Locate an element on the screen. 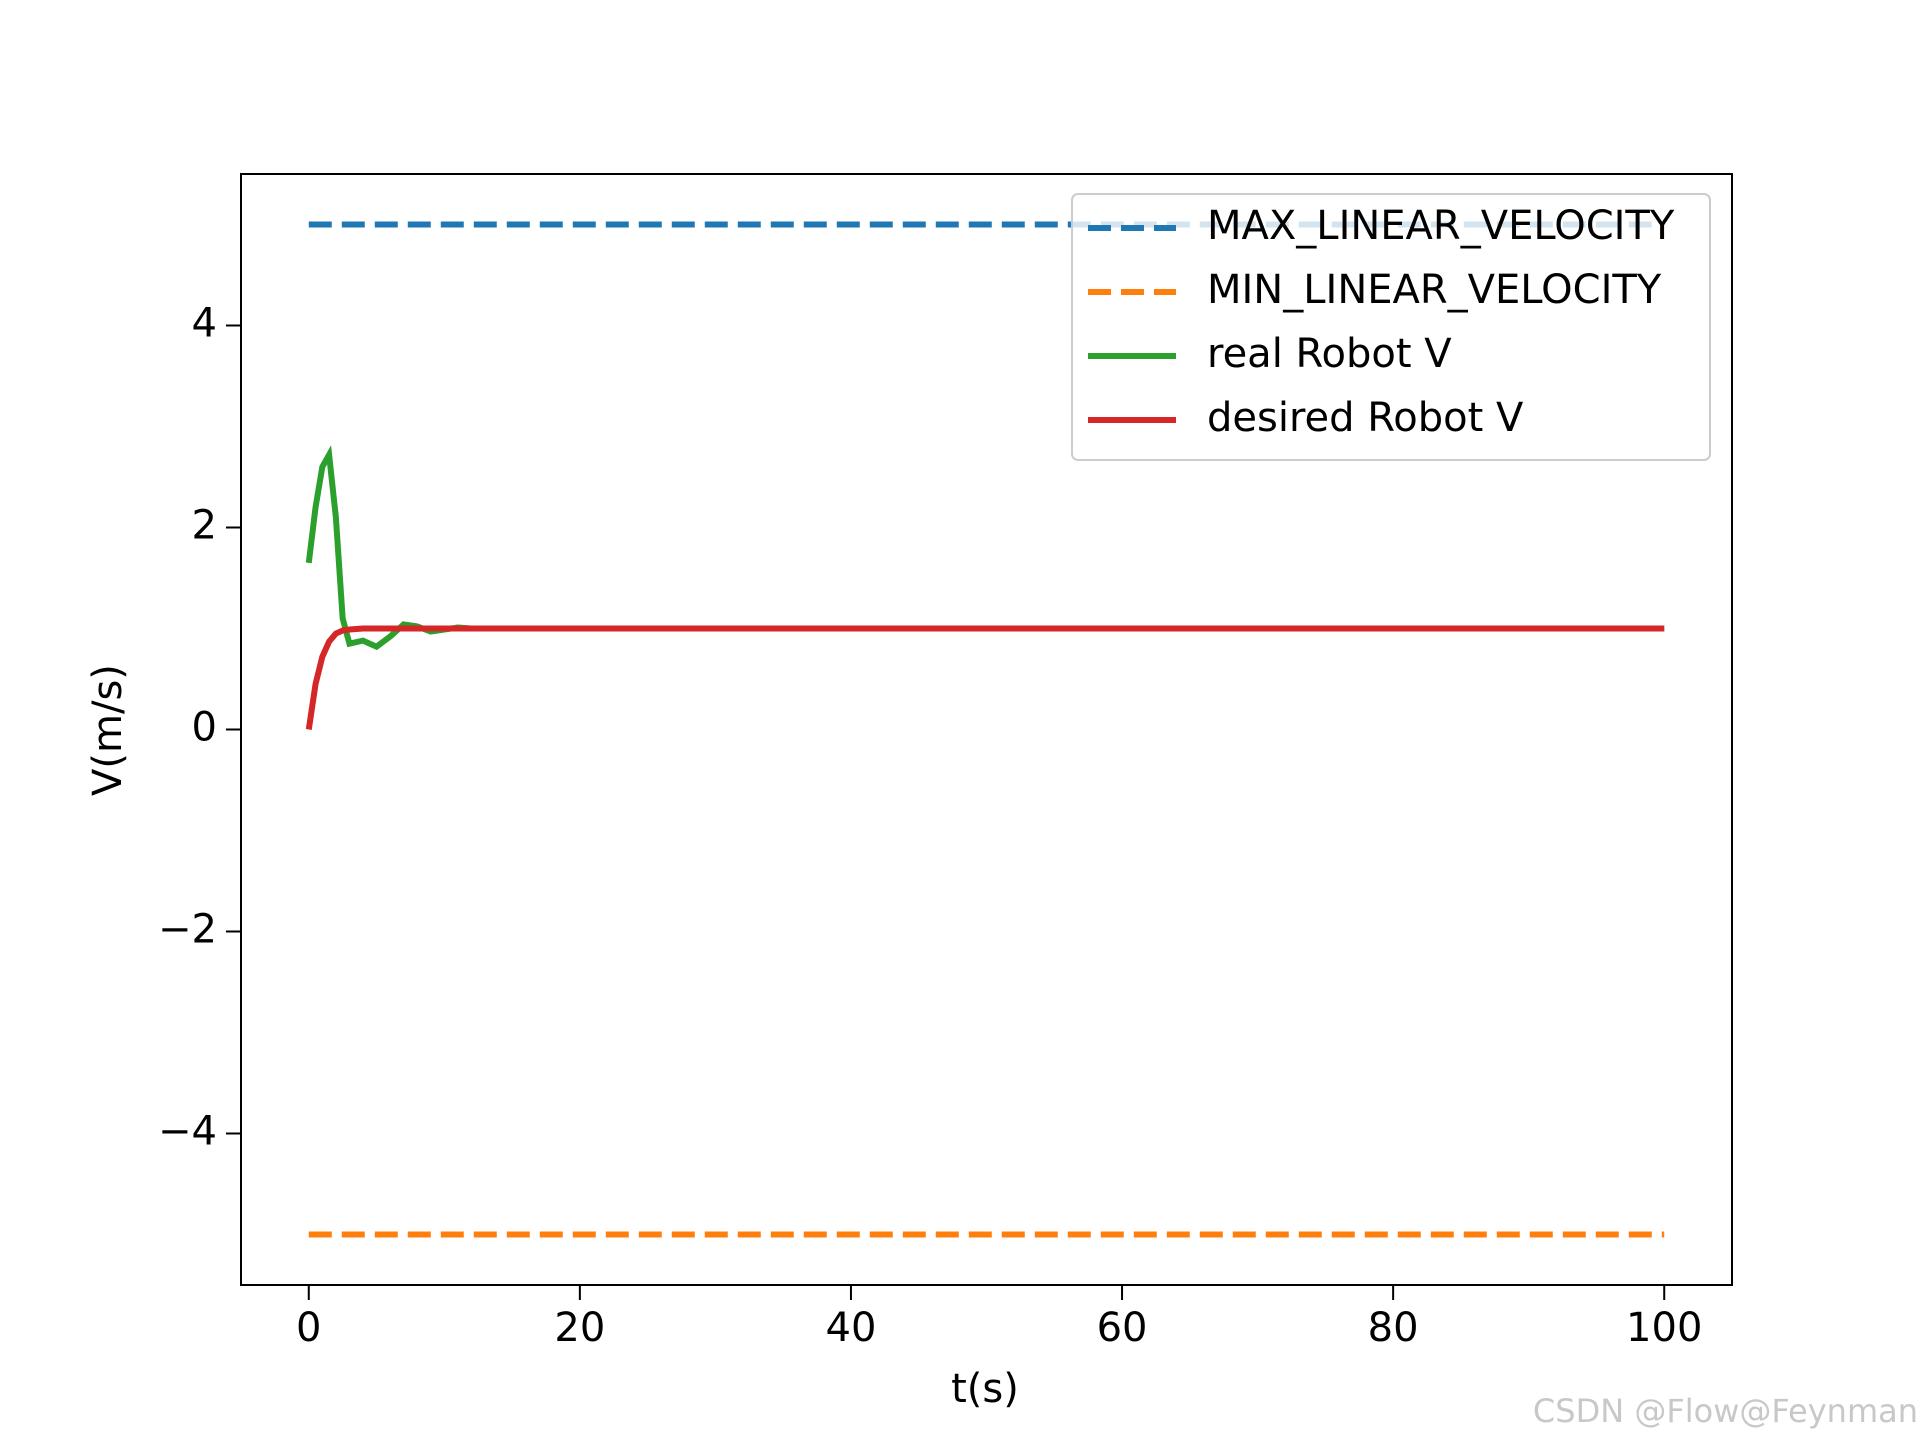 Image resolution: width=1920 pixels, height=1440 pixels. y-tick-label: −2 is located at coordinates (187, 930).